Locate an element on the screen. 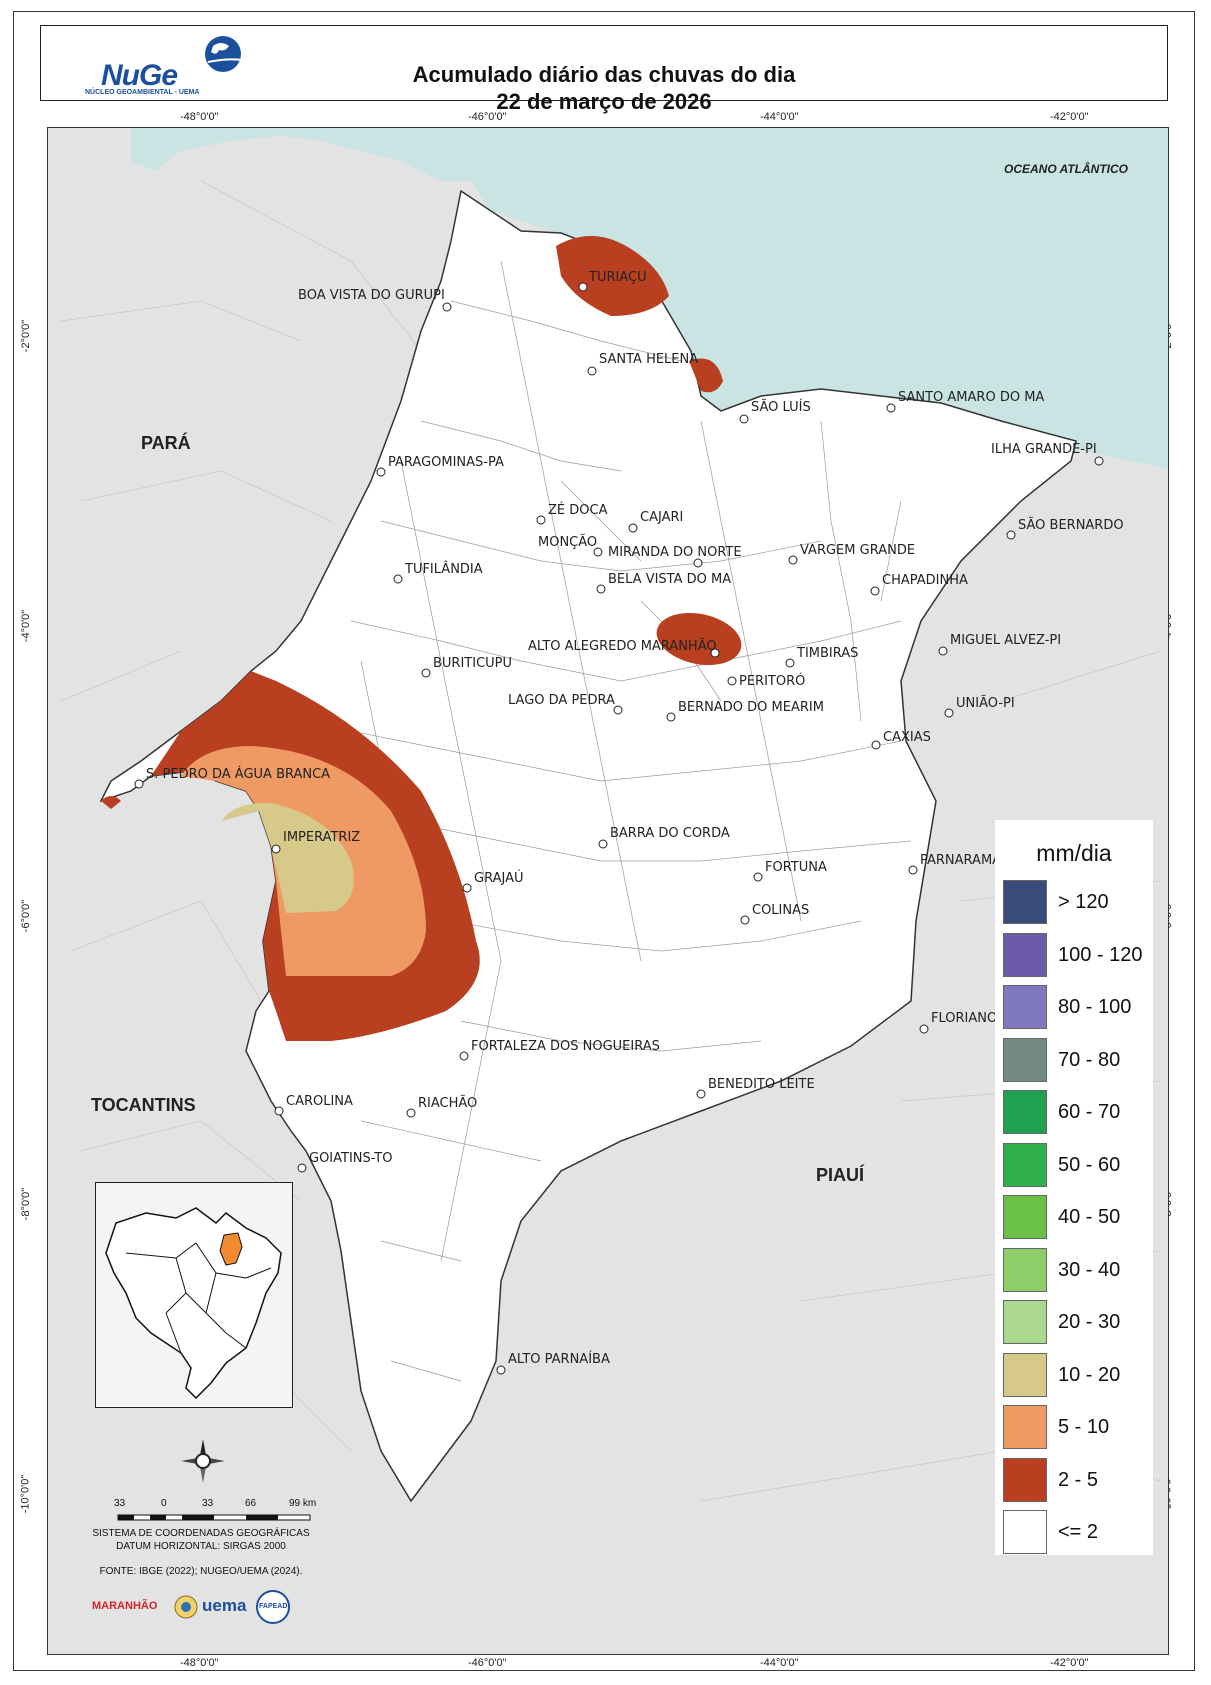  legend-item: 70 - 80 is located at coordinates (1078, 1059).